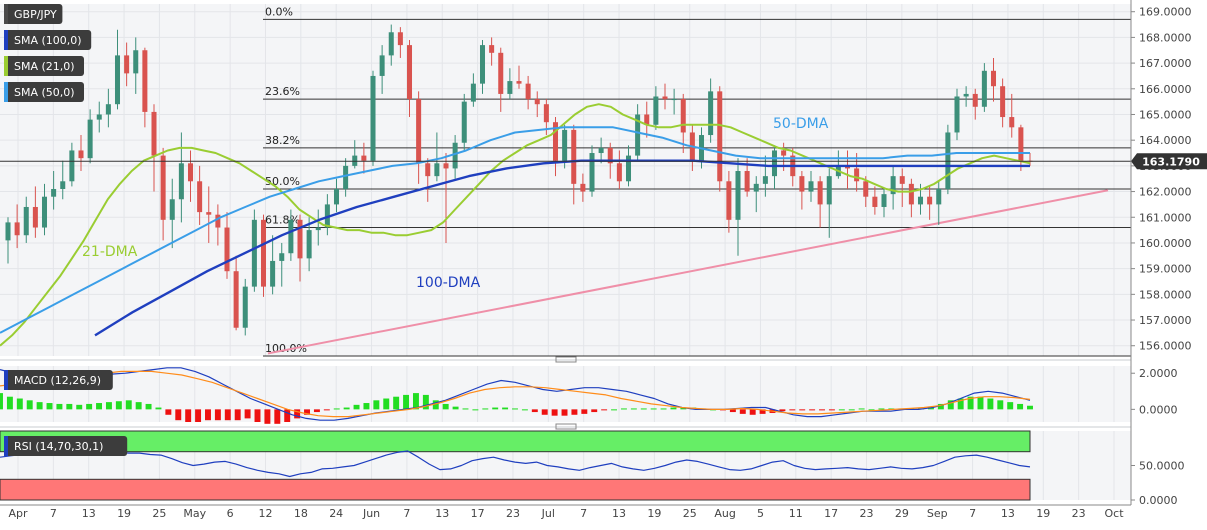  I want to click on x-tick-label: 7, so click(972, 513).